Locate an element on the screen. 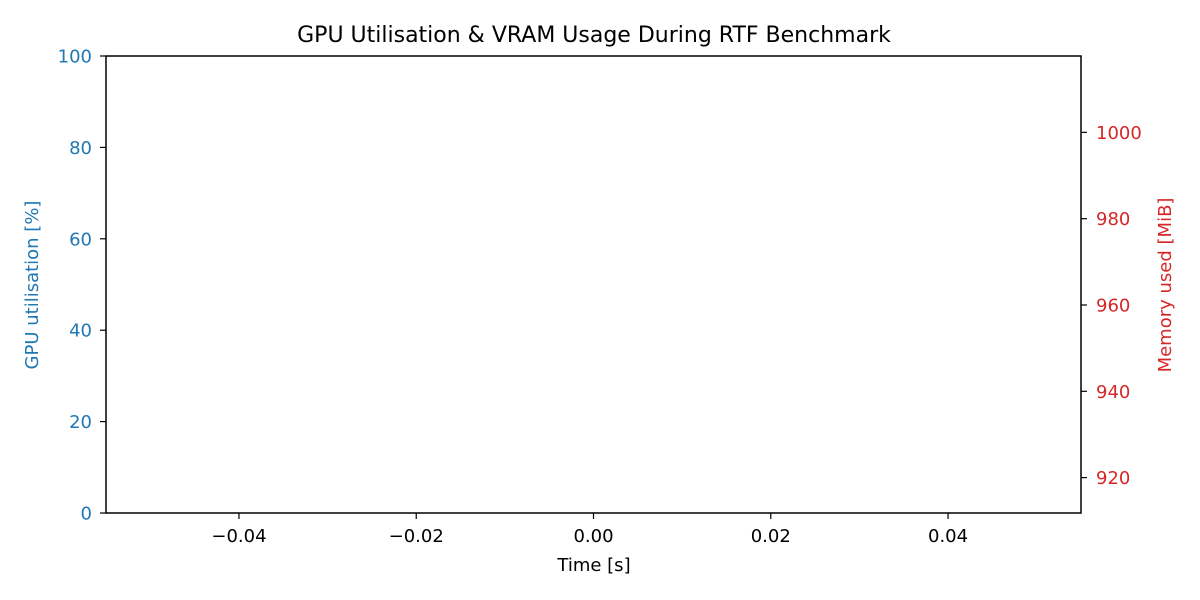 The height and width of the screenshot is (600, 1200). y-axis-left: 0 20 40 60 80 100 is located at coordinates (82, 286).